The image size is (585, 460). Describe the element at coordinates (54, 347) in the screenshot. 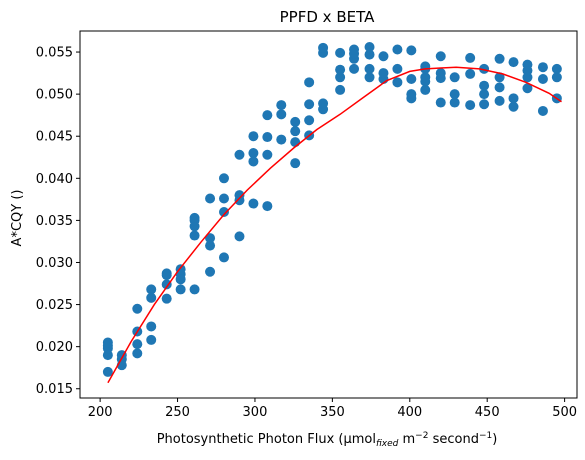

I see `y-tick-label: 0.020` at that location.